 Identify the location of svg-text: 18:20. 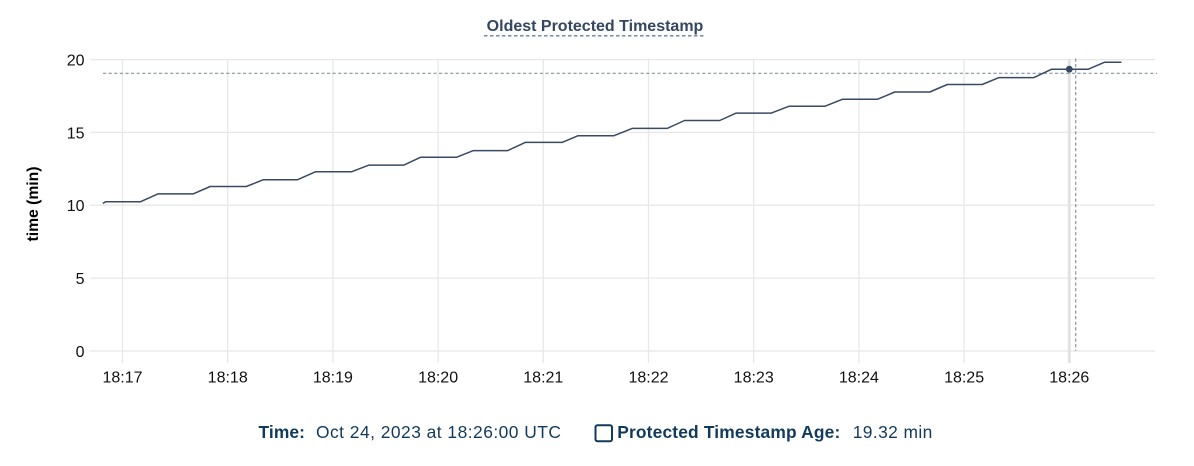
(438, 377).